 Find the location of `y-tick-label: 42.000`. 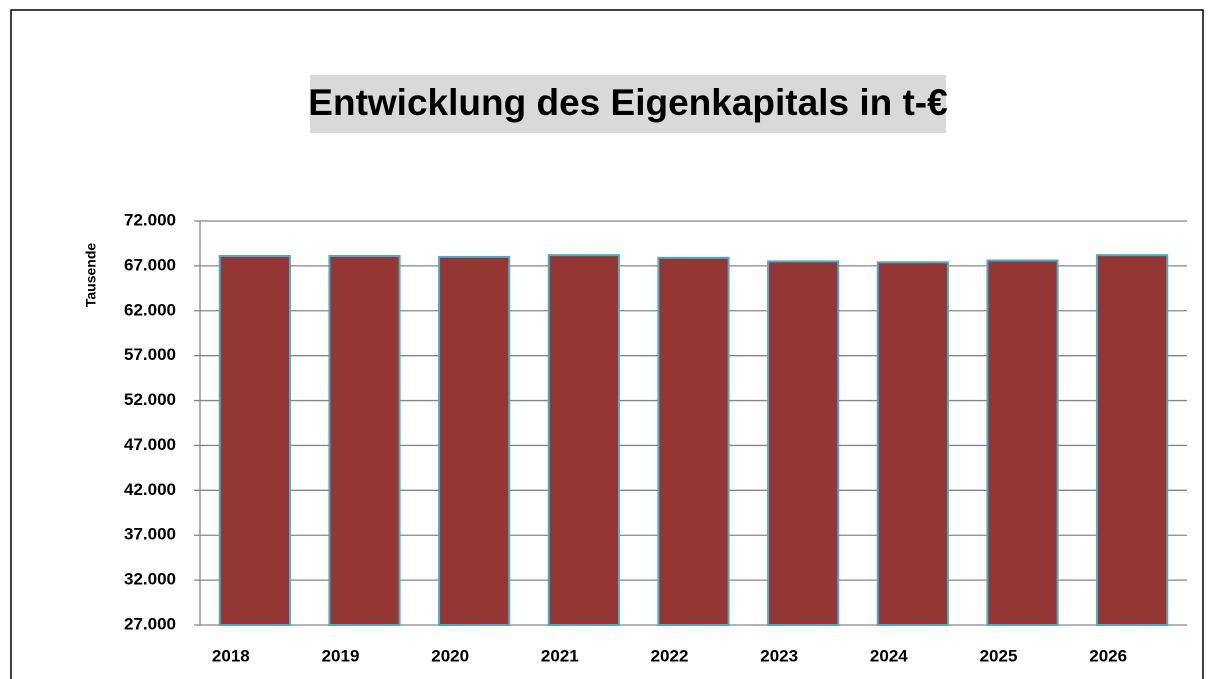

y-tick-label: 42.000 is located at coordinates (150, 489).